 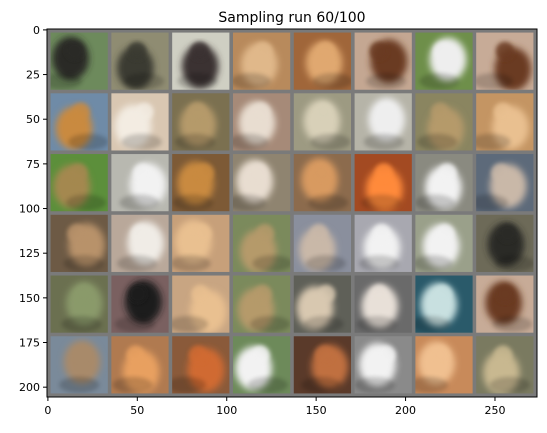 I want to click on y-tick-label: 200, so click(x=29, y=387).